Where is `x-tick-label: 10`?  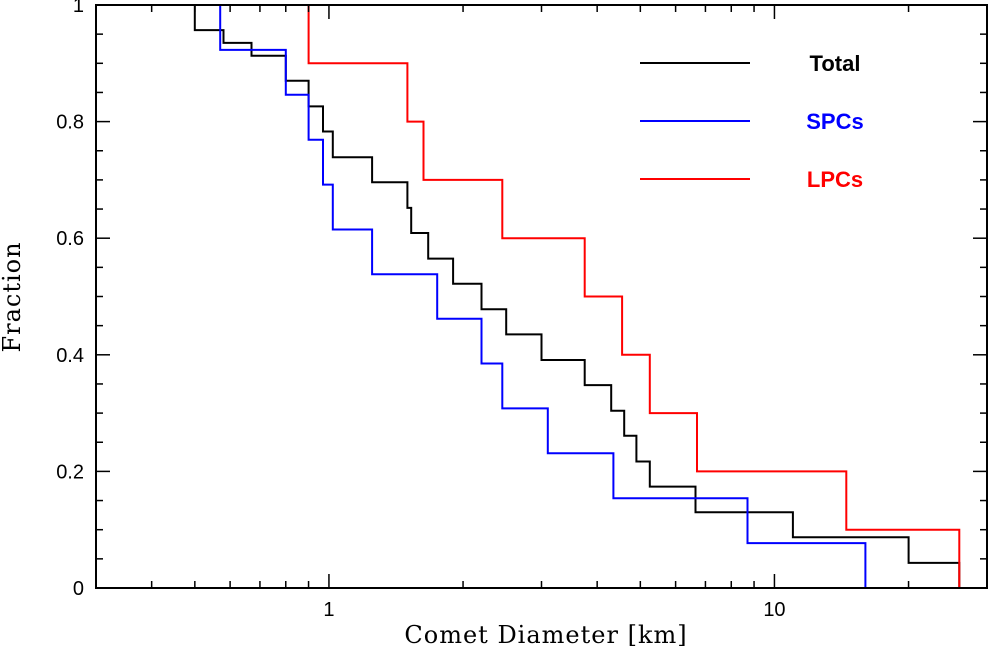
x-tick-label: 10 is located at coordinates (774, 610).